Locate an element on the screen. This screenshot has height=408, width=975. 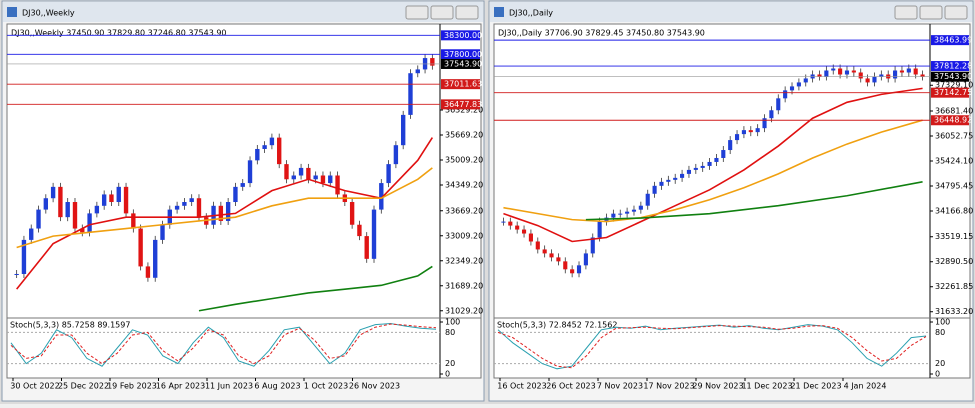
date-label: 30 Oct 2022 is located at coordinates (34, 386).